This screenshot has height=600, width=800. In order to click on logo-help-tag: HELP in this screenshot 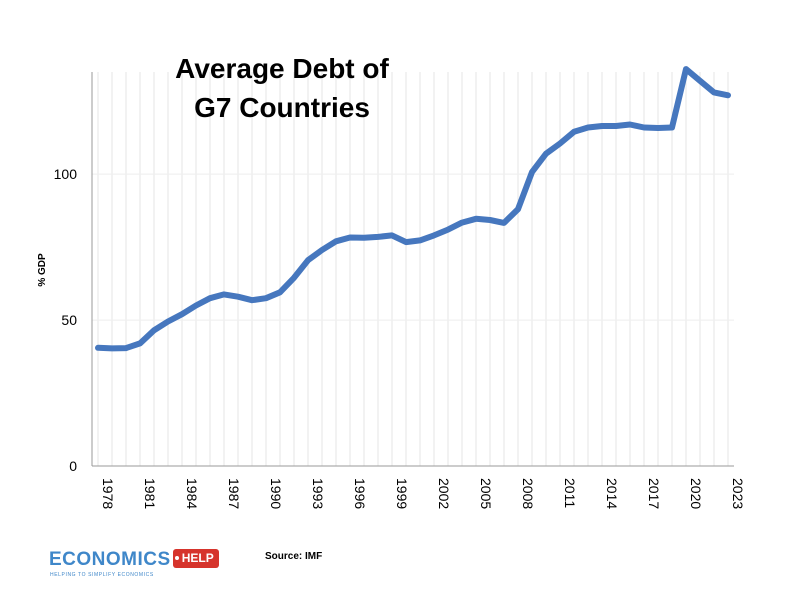, I will do `click(195, 558)`.